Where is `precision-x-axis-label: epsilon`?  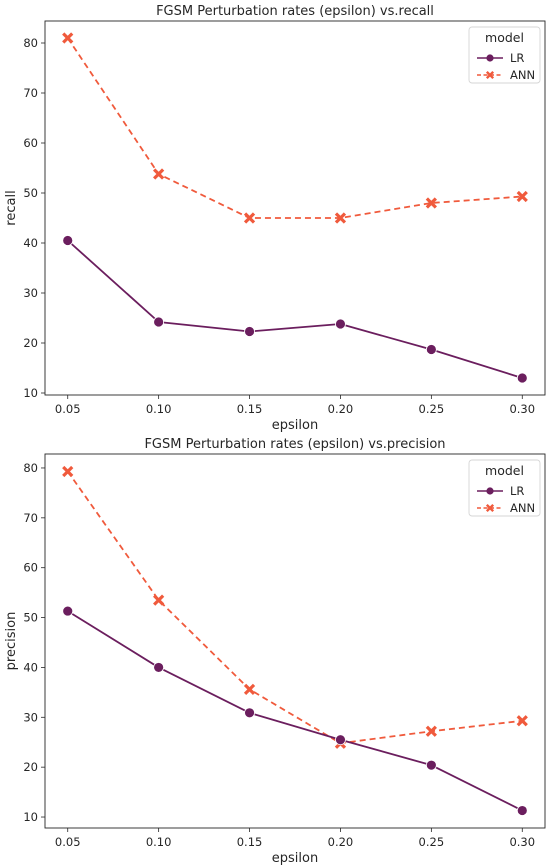
precision-x-axis-label: epsilon is located at coordinates (295, 858).